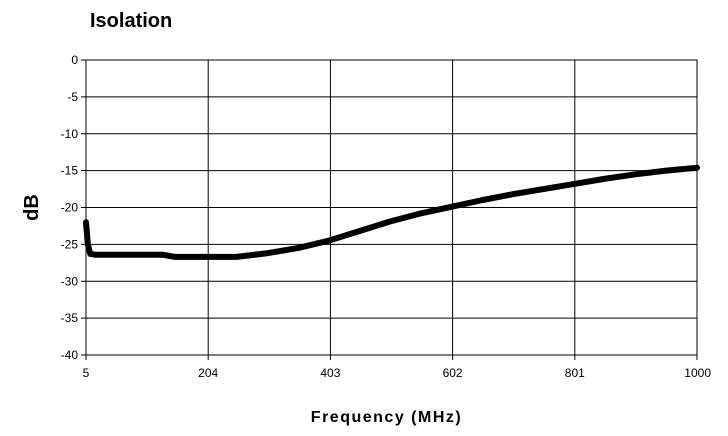 This screenshot has width=728, height=436. Describe the element at coordinates (70, 134) in the screenshot. I see `y-tick-label: -10` at that location.